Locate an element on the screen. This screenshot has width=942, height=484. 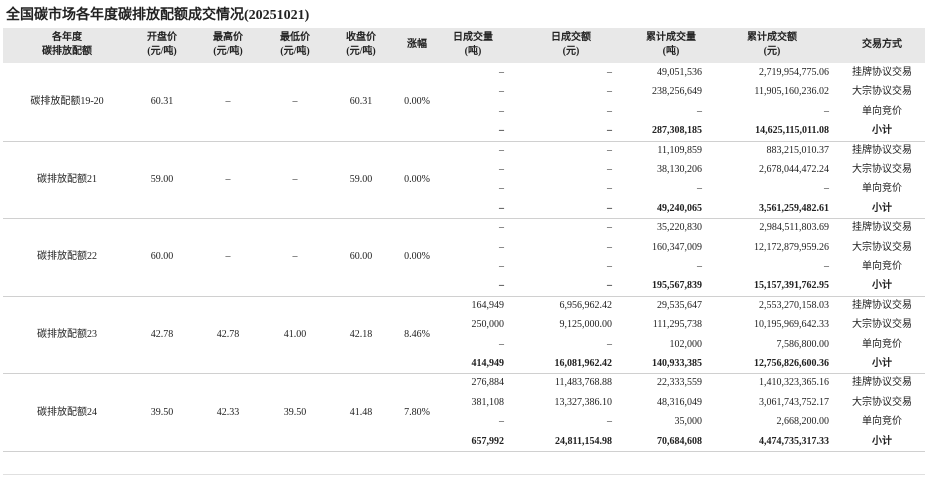
table-cell: 250,000 is located at coordinates (488, 325).